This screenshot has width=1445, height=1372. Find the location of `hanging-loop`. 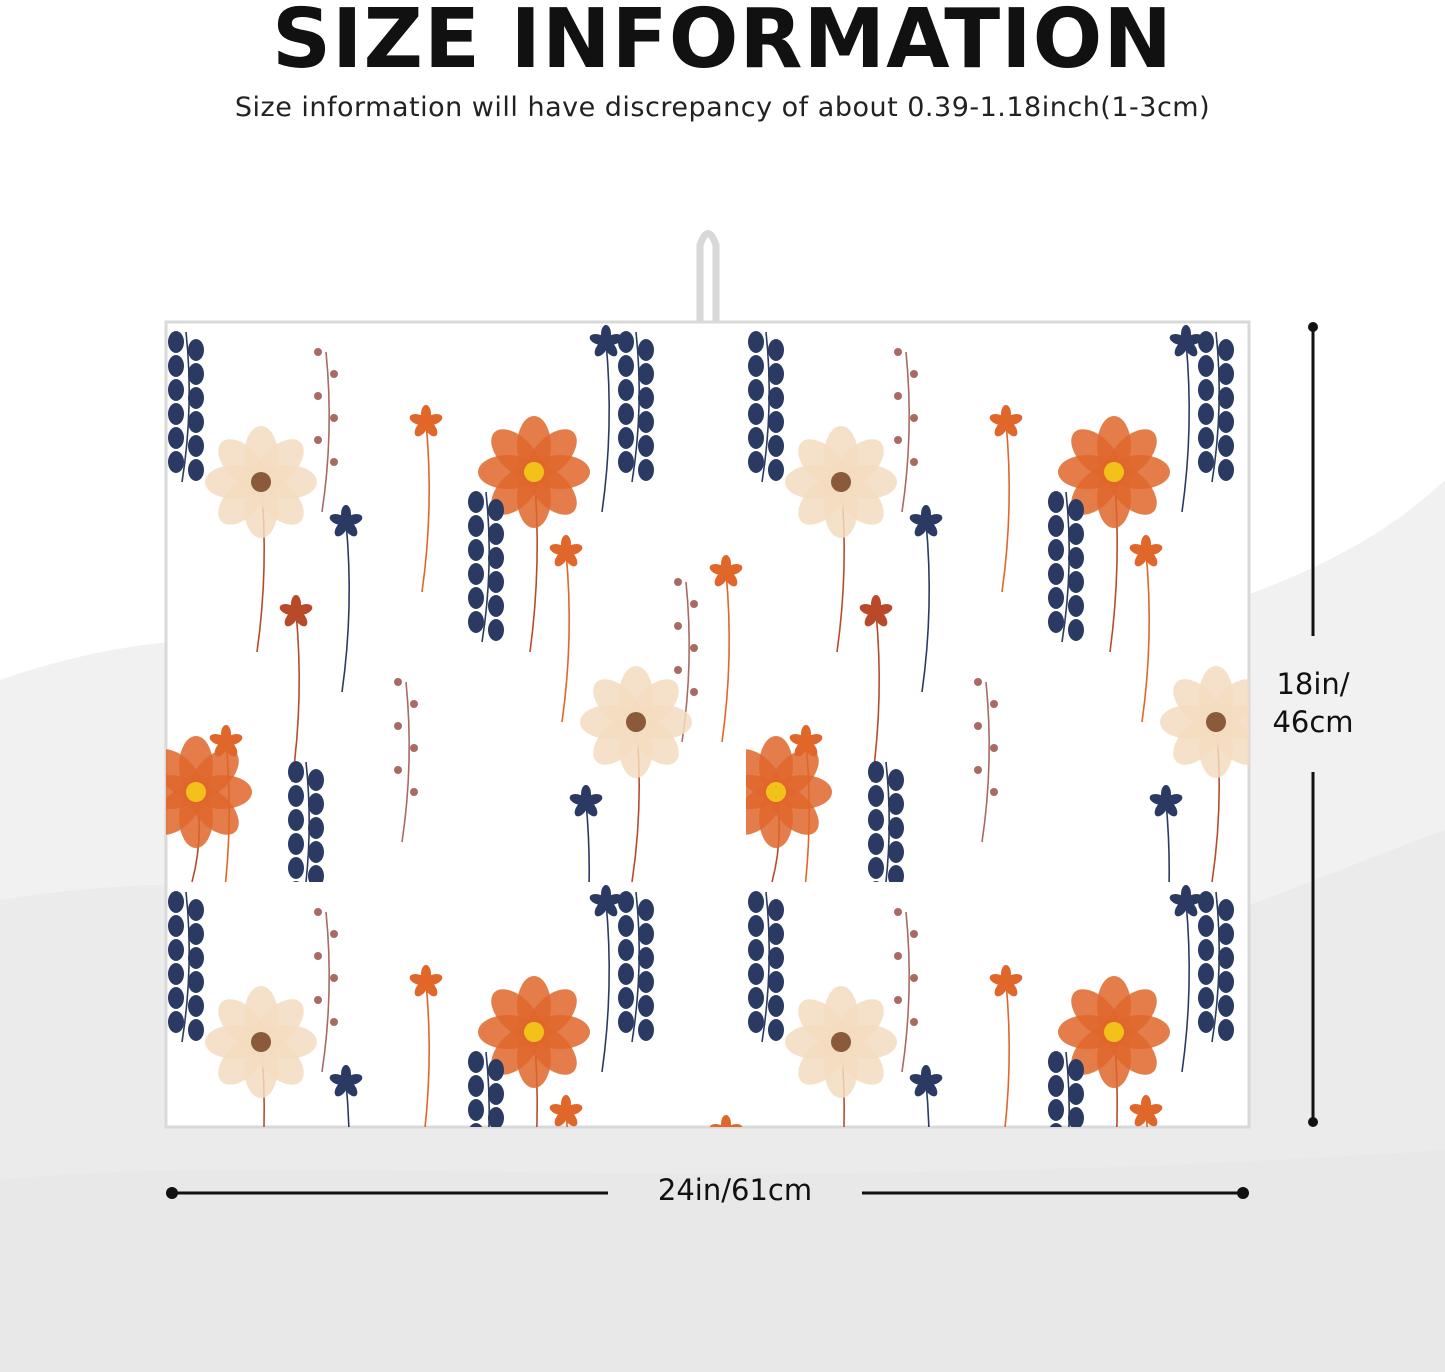

hanging-loop is located at coordinates (708, 276).